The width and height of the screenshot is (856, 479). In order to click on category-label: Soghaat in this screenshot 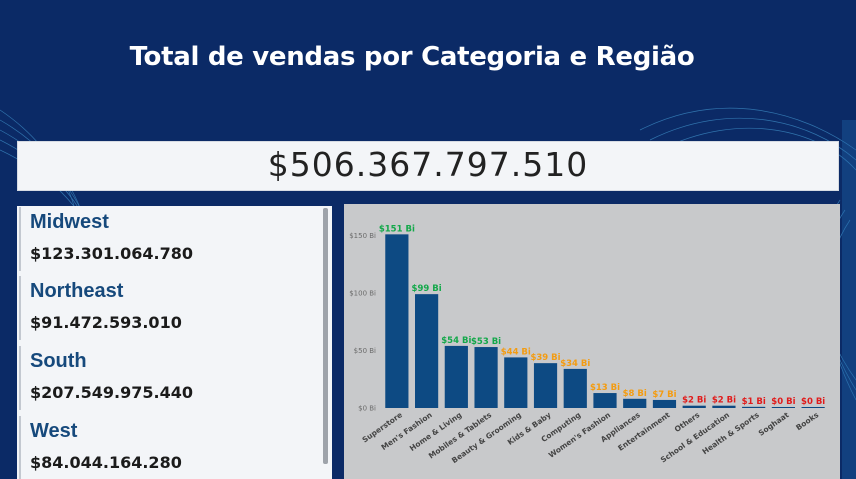, I will do `click(774, 424)`.